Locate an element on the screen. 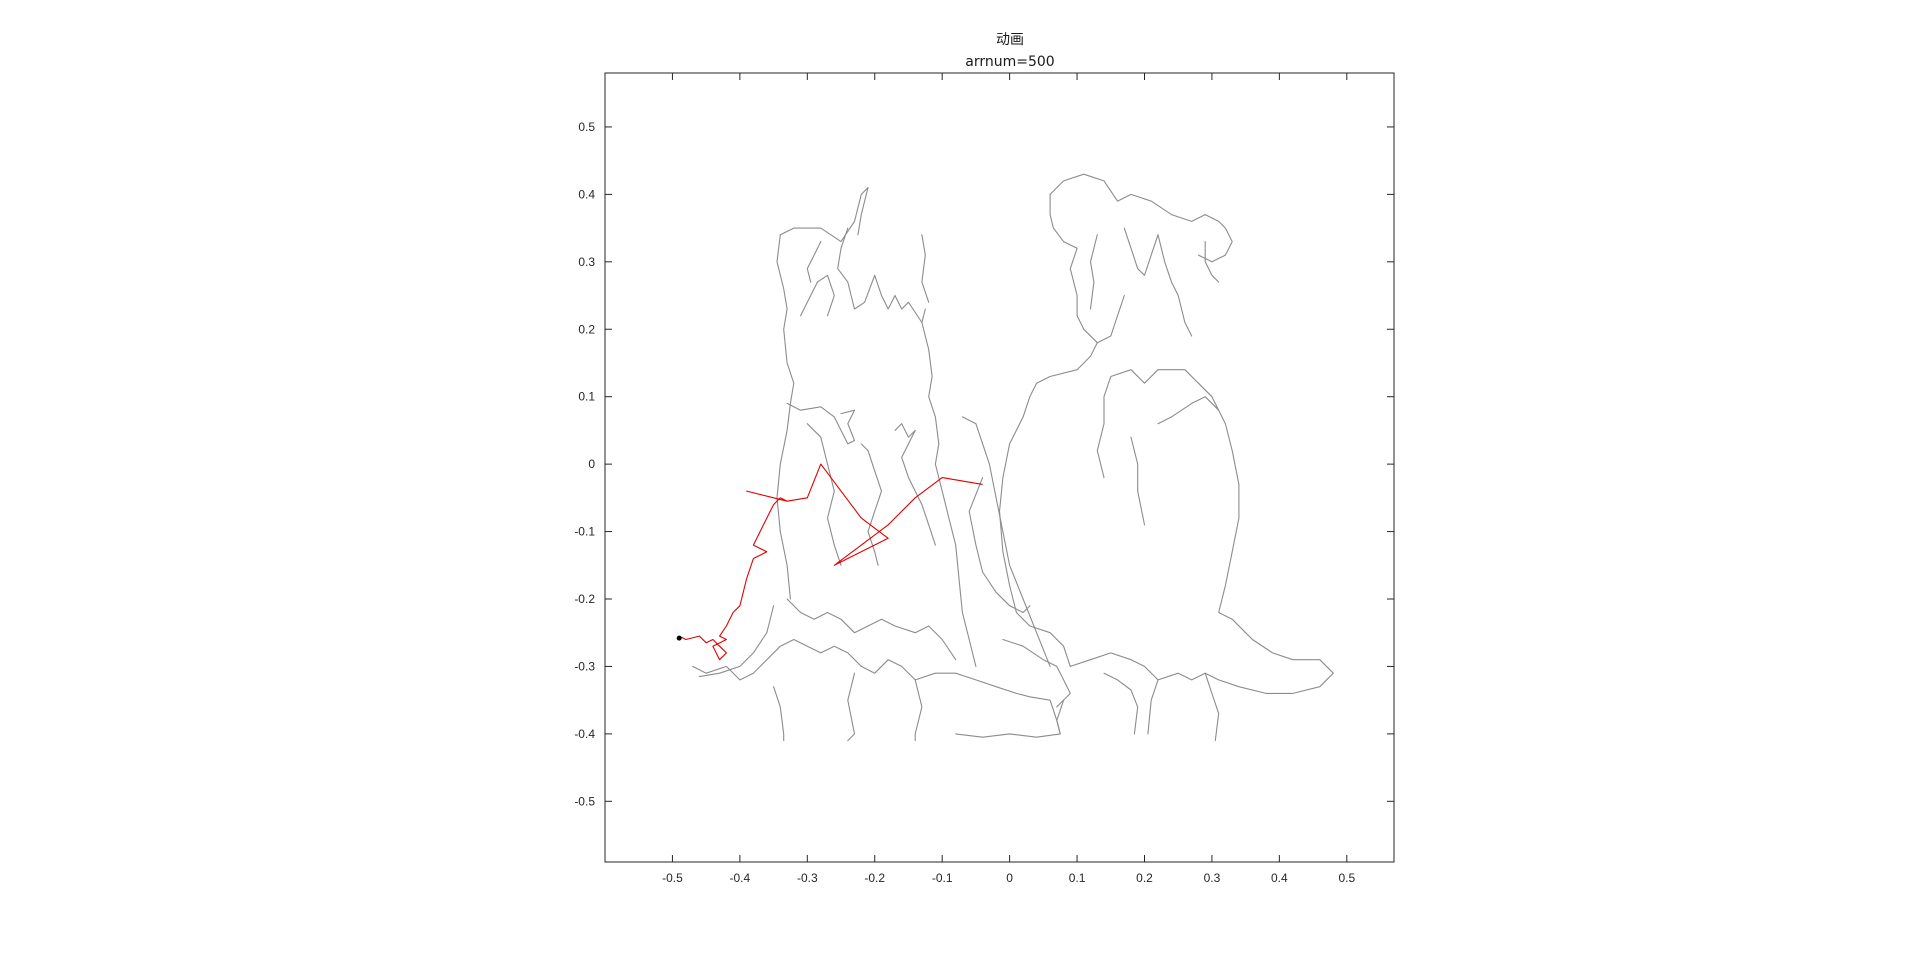 This screenshot has width=1920, height=967. y-tick-label: 0.5 is located at coordinates (586, 127).